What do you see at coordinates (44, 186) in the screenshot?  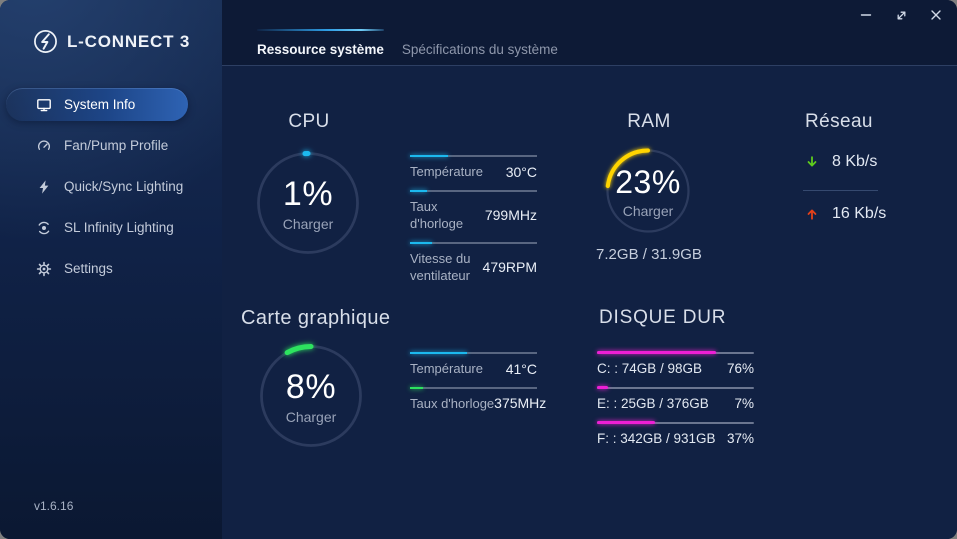 I see `lightning-icon` at bounding box center [44, 186].